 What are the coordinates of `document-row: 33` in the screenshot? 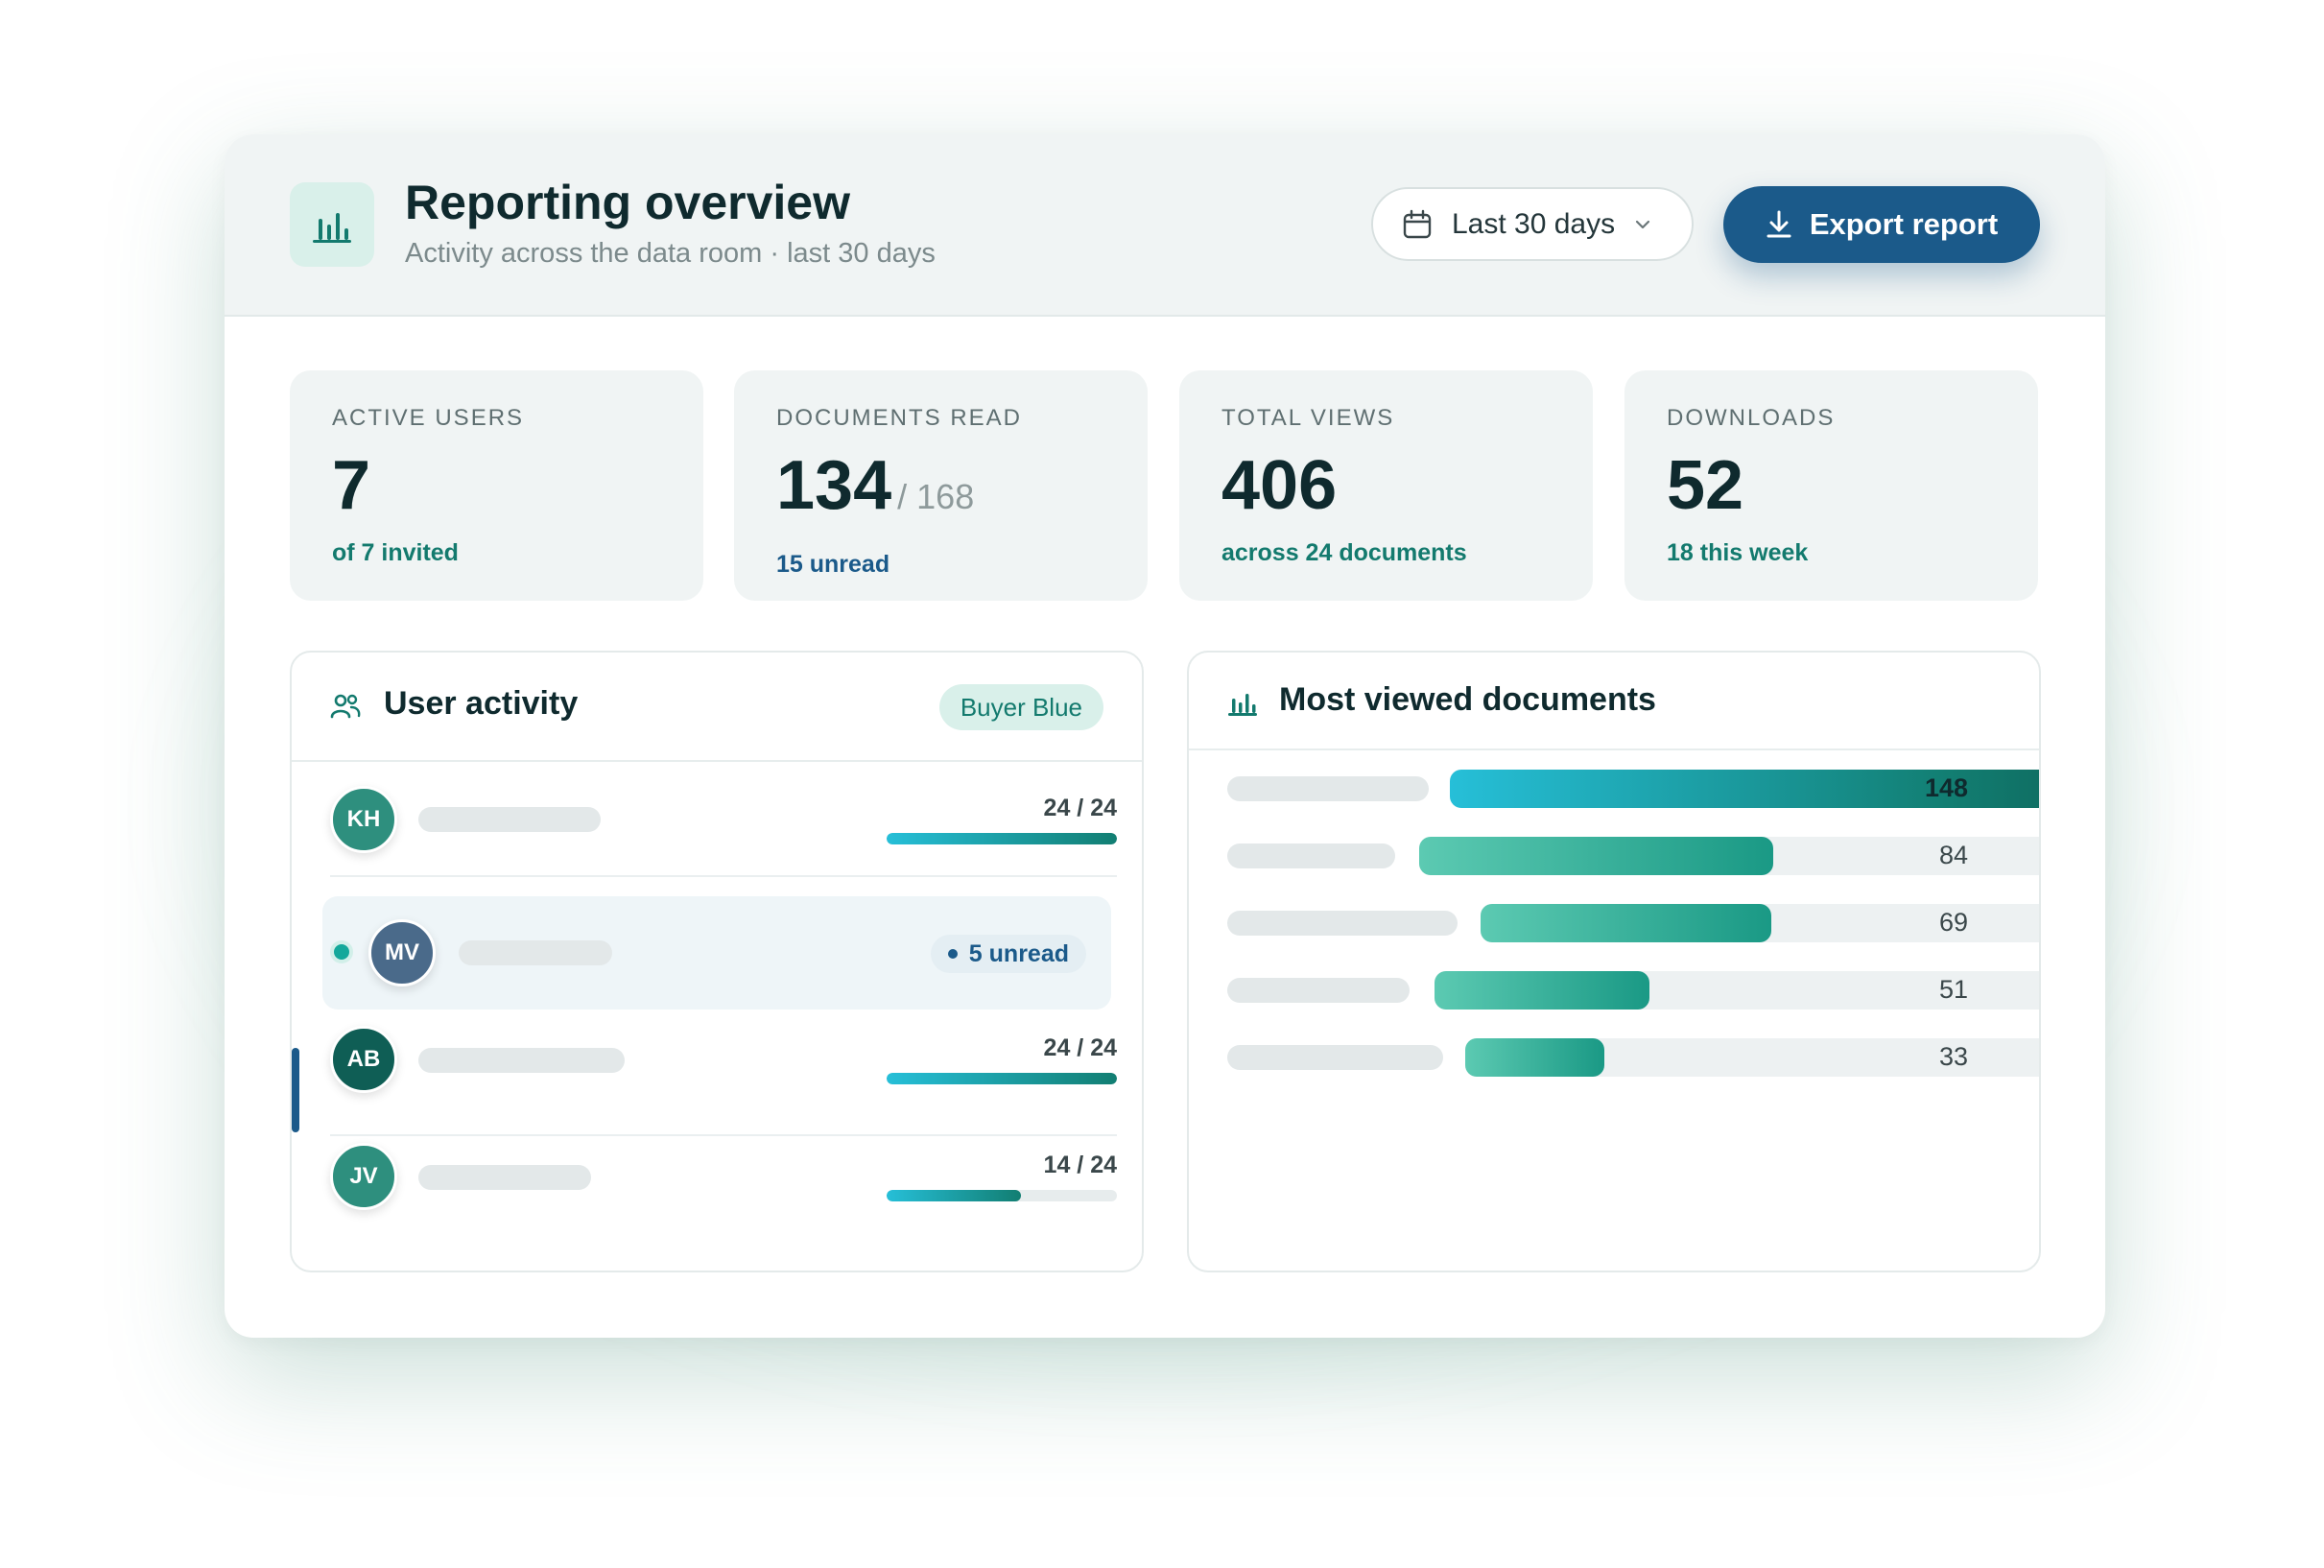 It's located at (1633, 1057).